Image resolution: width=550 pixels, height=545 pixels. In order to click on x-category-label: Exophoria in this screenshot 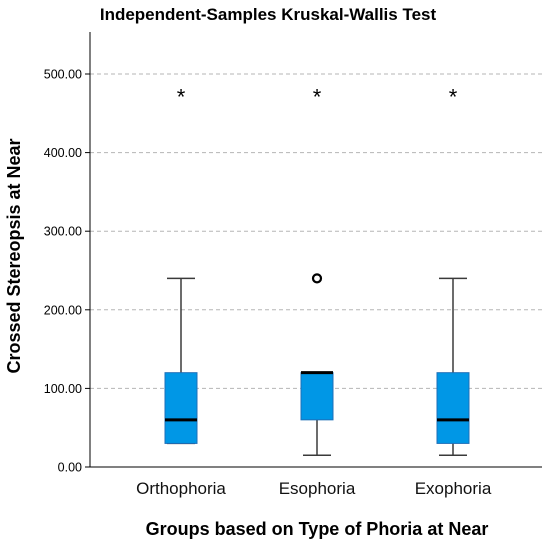, I will do `click(453, 488)`.